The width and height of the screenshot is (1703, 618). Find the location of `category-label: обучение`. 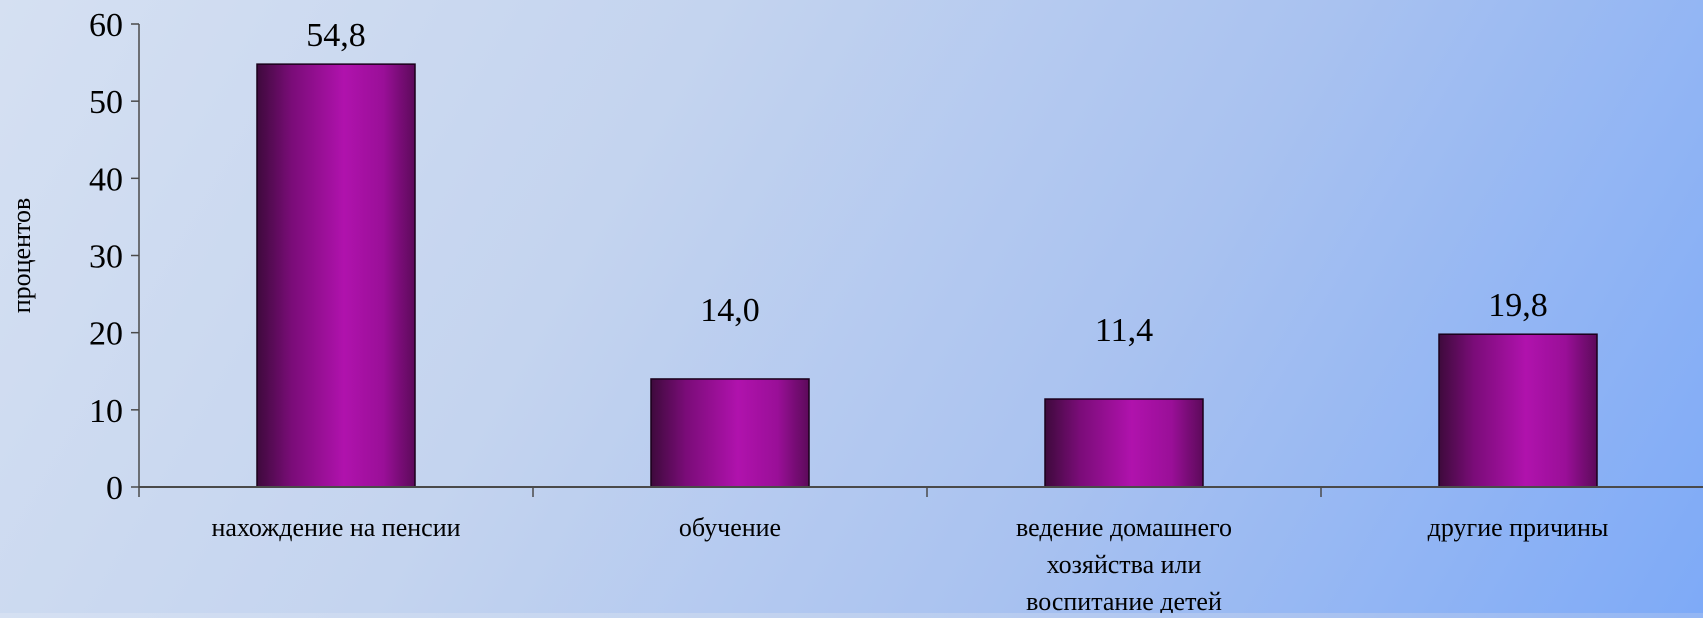

category-label: обучение is located at coordinates (730, 527).